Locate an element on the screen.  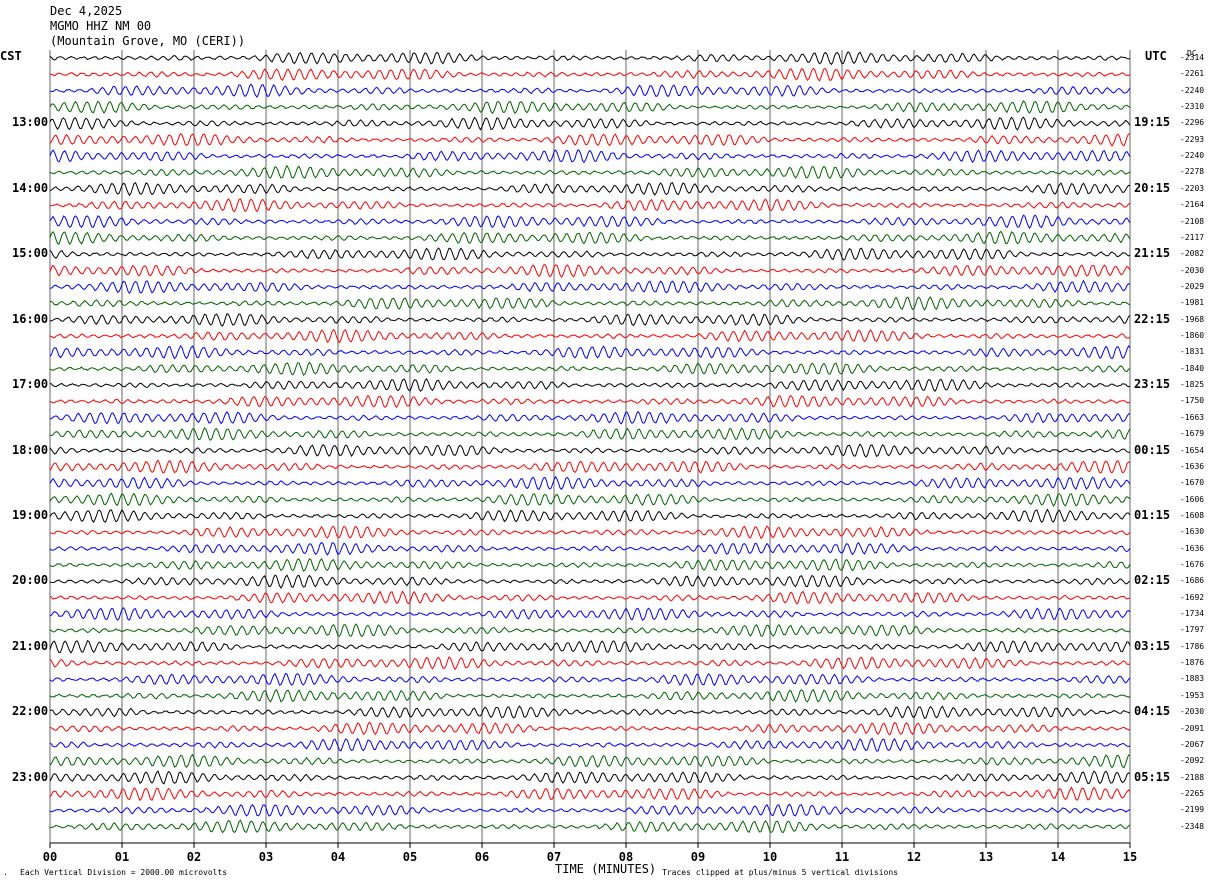
dc-offset-label: -1670 is located at coordinates (1192, 483).